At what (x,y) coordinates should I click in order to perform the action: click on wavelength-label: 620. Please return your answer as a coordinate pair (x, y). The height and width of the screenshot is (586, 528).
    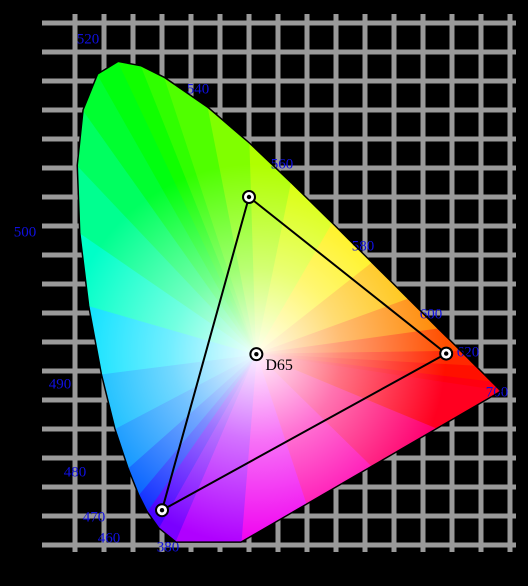
    Looking at the image, I should click on (468, 352).